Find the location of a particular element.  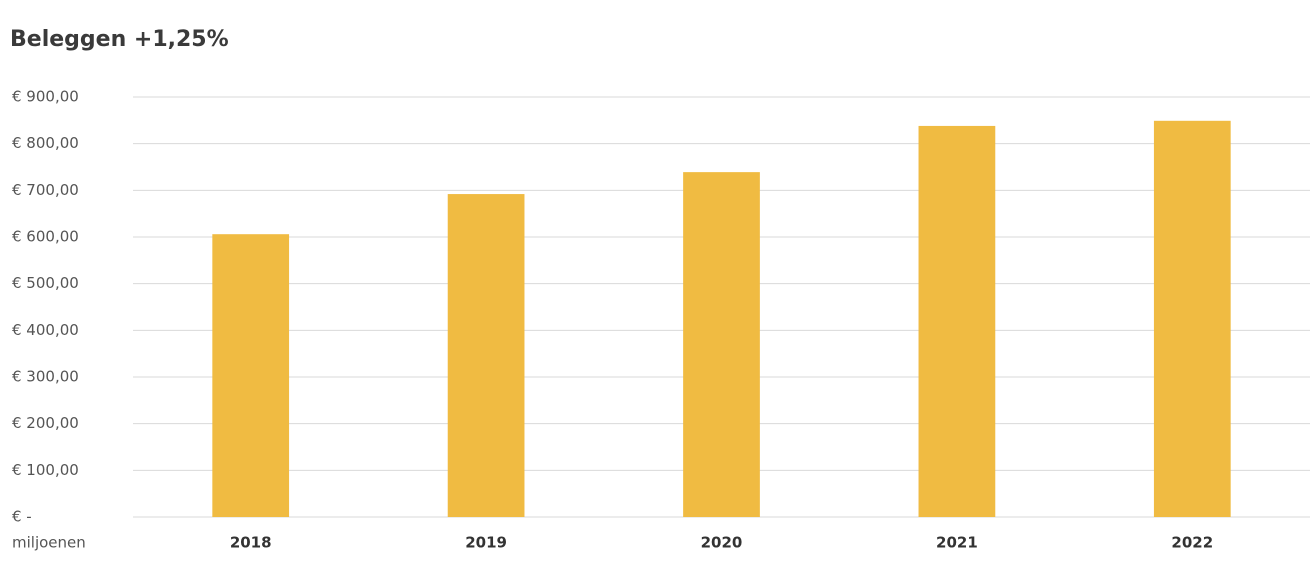

x-tick-label: 2021 is located at coordinates (957, 543).